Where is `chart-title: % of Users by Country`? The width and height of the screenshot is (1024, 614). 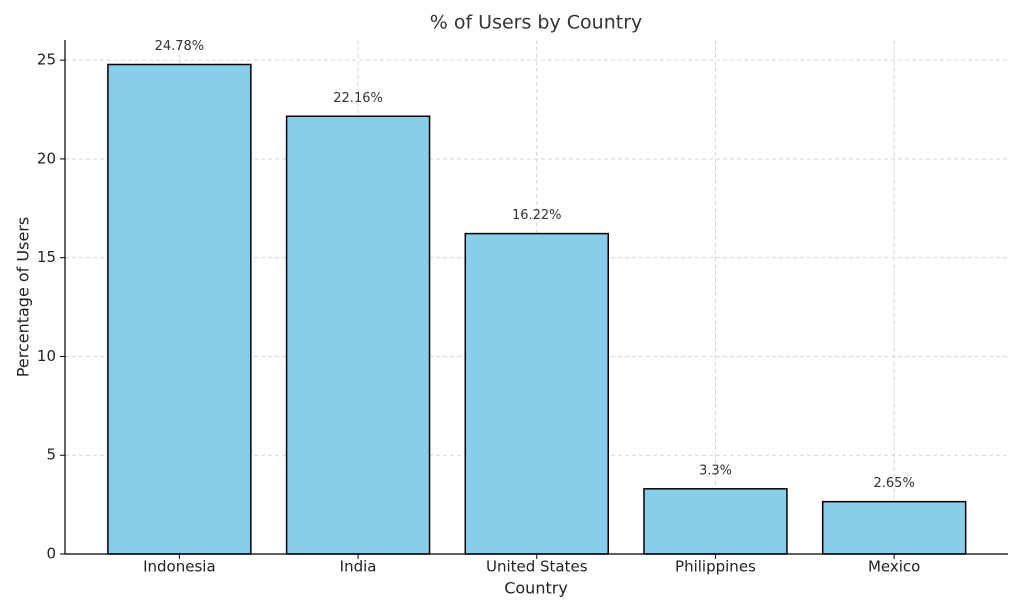
chart-title: % of Users by Country is located at coordinates (536, 23).